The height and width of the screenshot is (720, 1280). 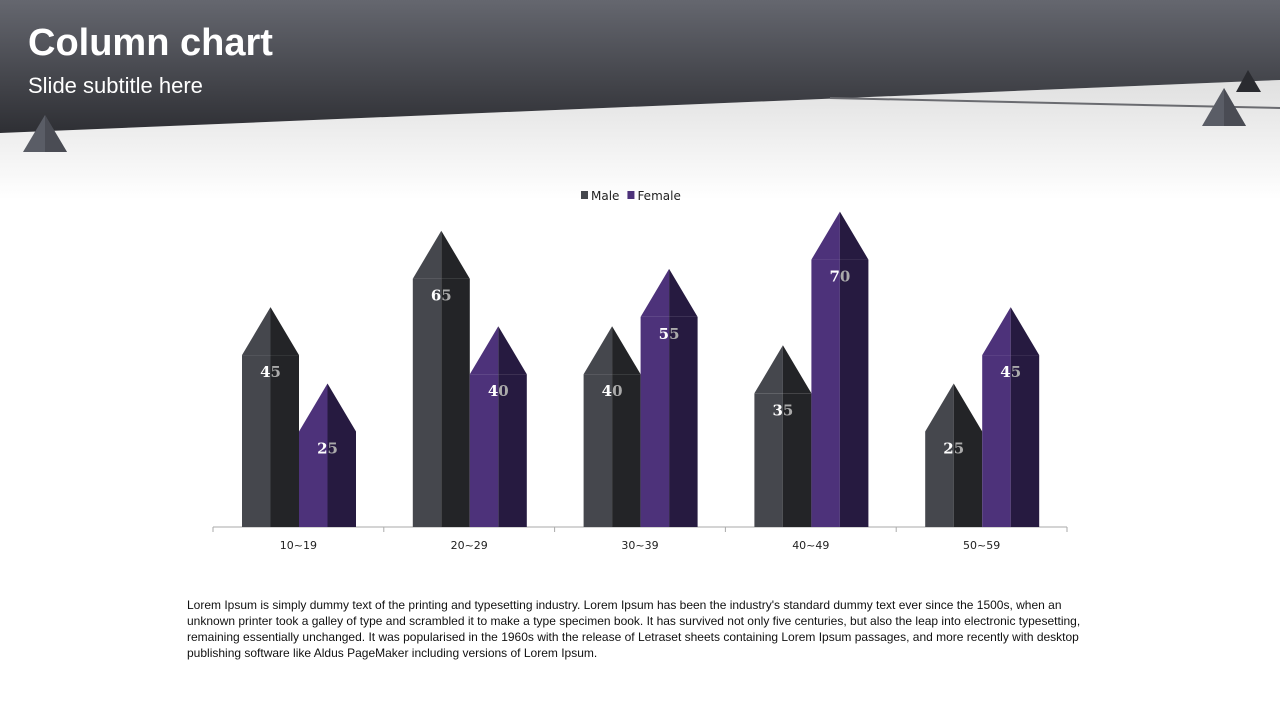 What do you see at coordinates (441, 296) in the screenshot?
I see `data-label: 65` at bounding box center [441, 296].